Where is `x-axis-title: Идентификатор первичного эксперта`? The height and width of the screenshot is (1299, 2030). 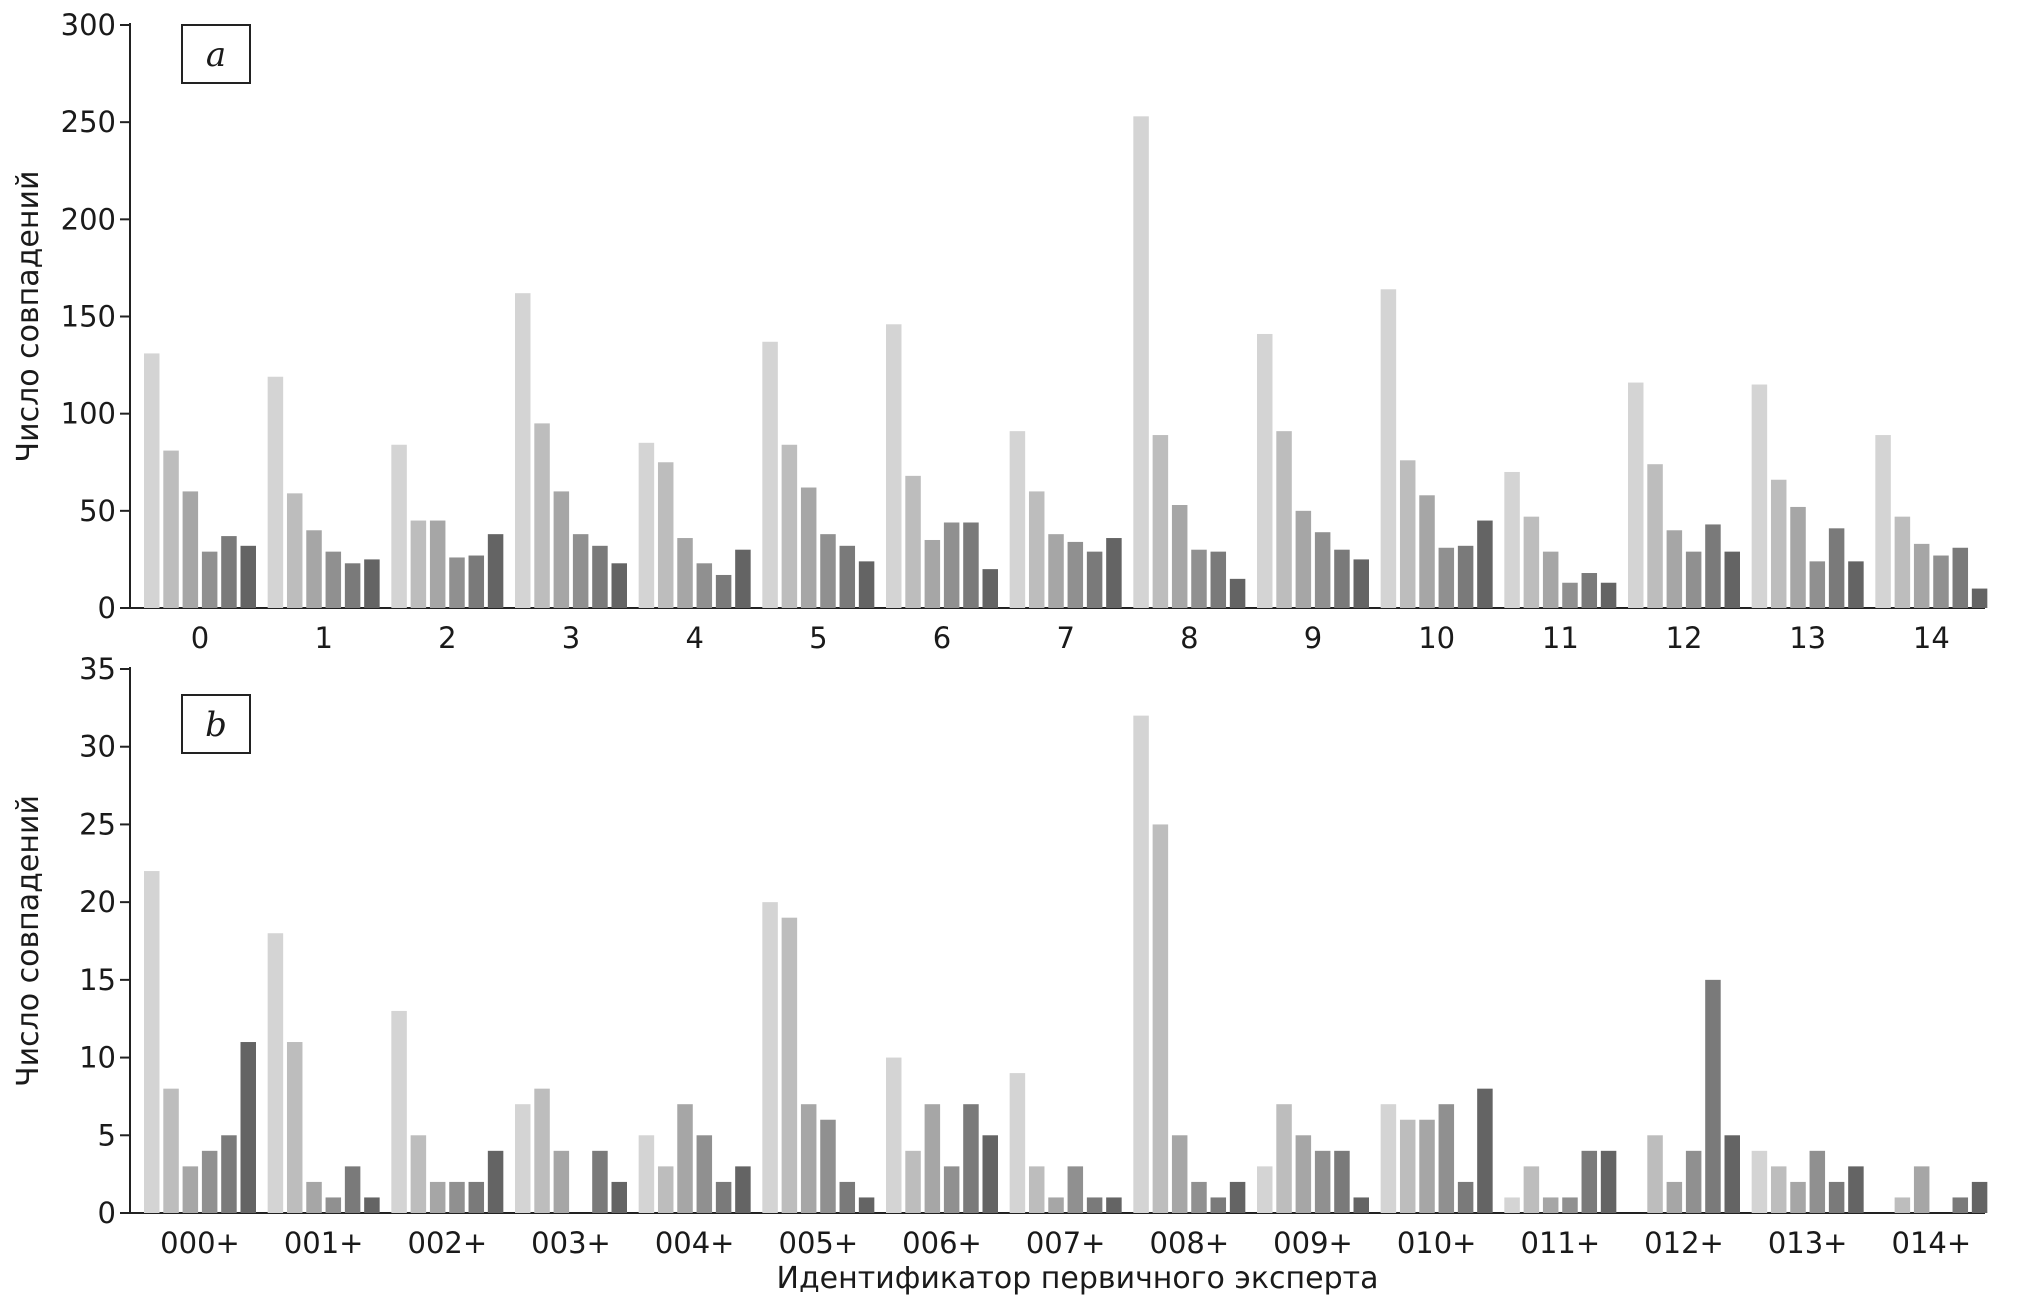
x-axis-title: Идентификатор первичного эксперта is located at coordinates (1078, 1278).